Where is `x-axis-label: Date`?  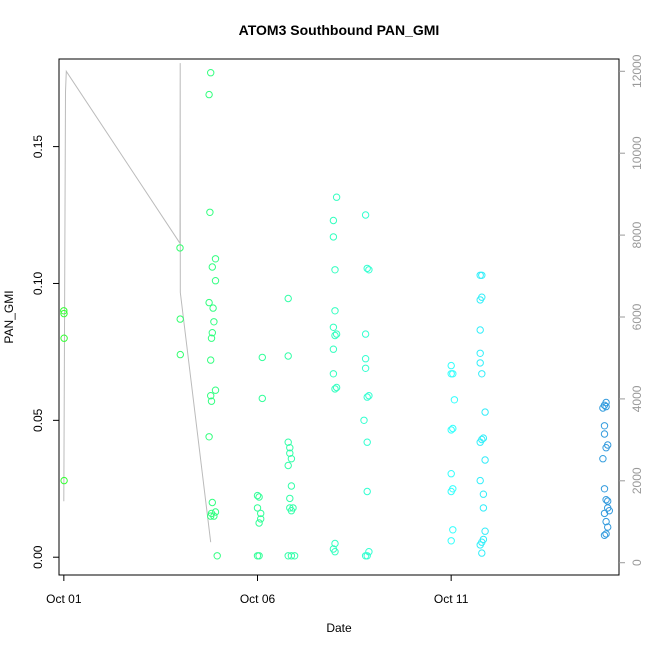
x-axis-label: Date is located at coordinates (339, 628).